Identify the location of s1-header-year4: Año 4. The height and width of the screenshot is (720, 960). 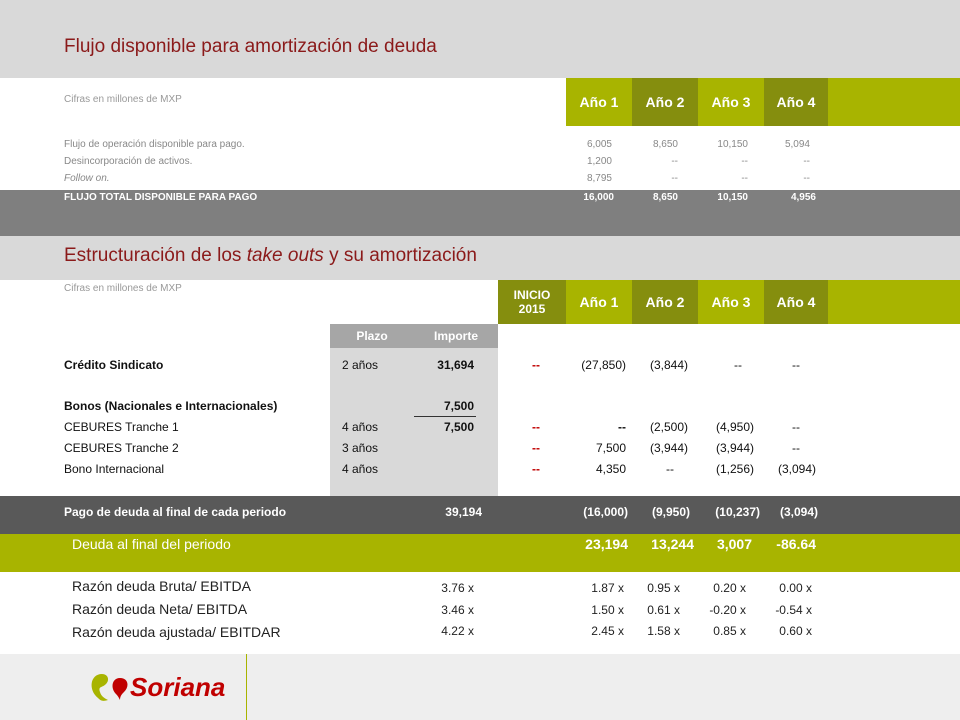
(796, 102).